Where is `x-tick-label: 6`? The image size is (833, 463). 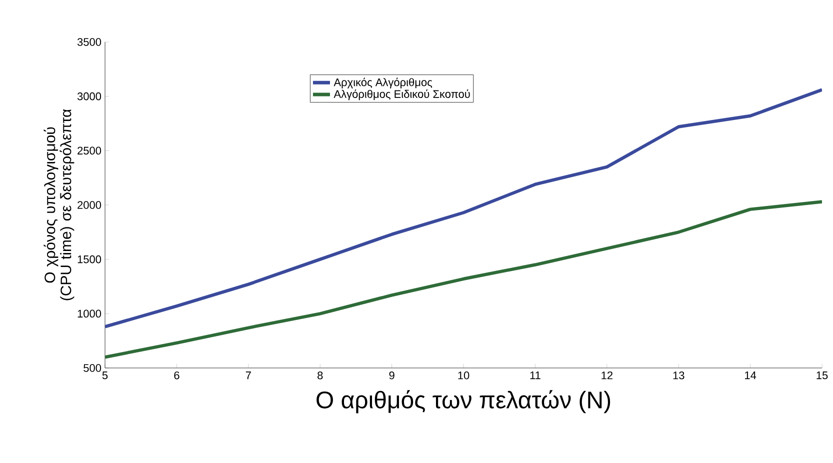
x-tick-label: 6 is located at coordinates (177, 376).